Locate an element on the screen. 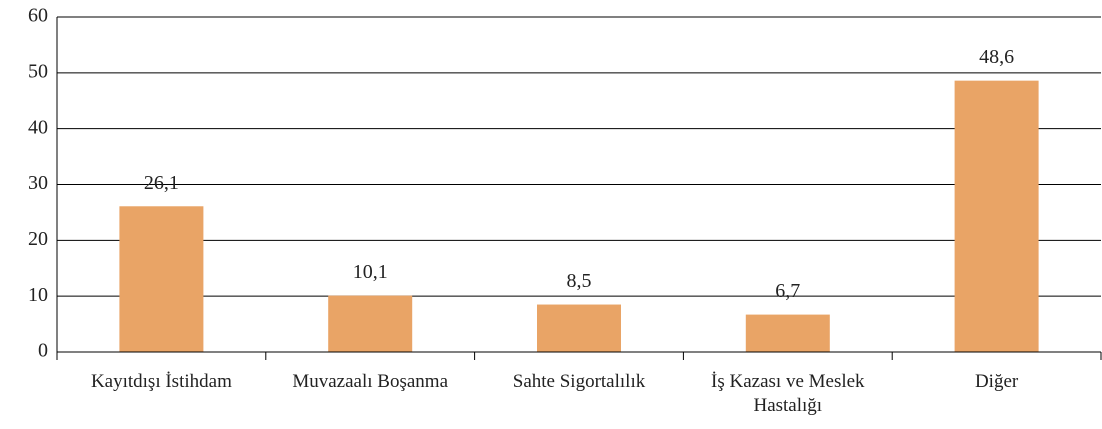 This screenshot has height=429, width=1102. data-label: 6,7 is located at coordinates (787, 291).